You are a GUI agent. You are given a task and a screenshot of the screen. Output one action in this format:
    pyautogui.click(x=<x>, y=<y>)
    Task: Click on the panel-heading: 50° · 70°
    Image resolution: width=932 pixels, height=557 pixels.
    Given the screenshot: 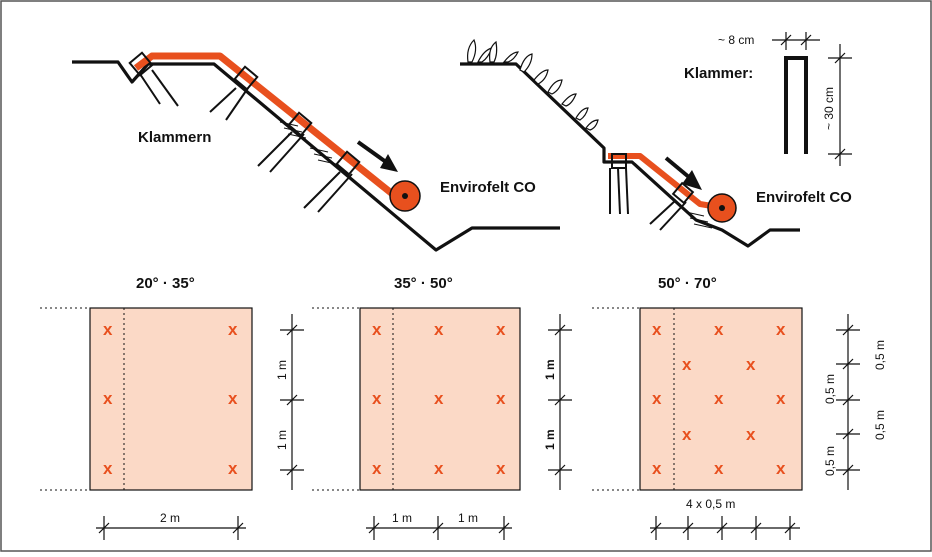 What is the action you would take?
    pyautogui.click(x=687, y=283)
    